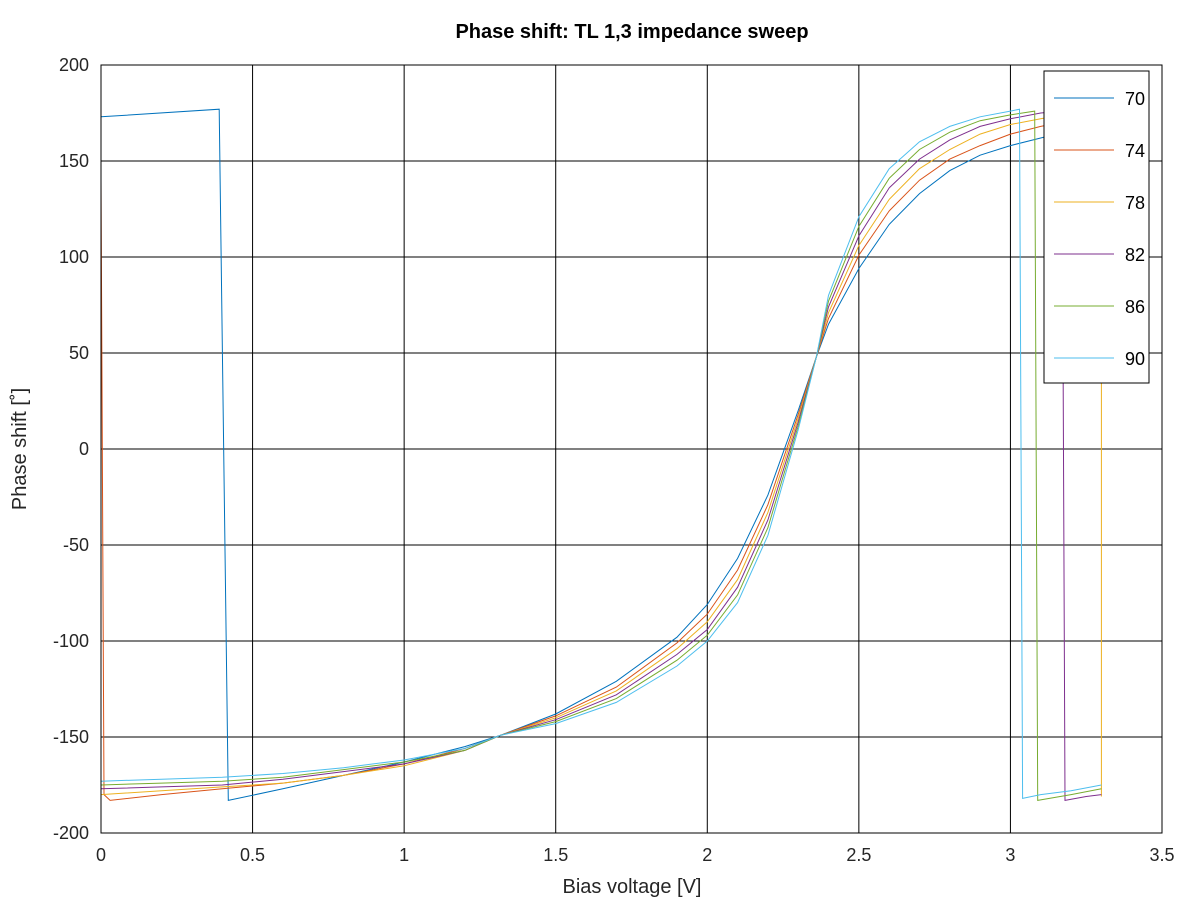 The height and width of the screenshot is (900, 1200). Describe the element at coordinates (252, 855) in the screenshot. I see `x-tick-label: 0.5` at that location.